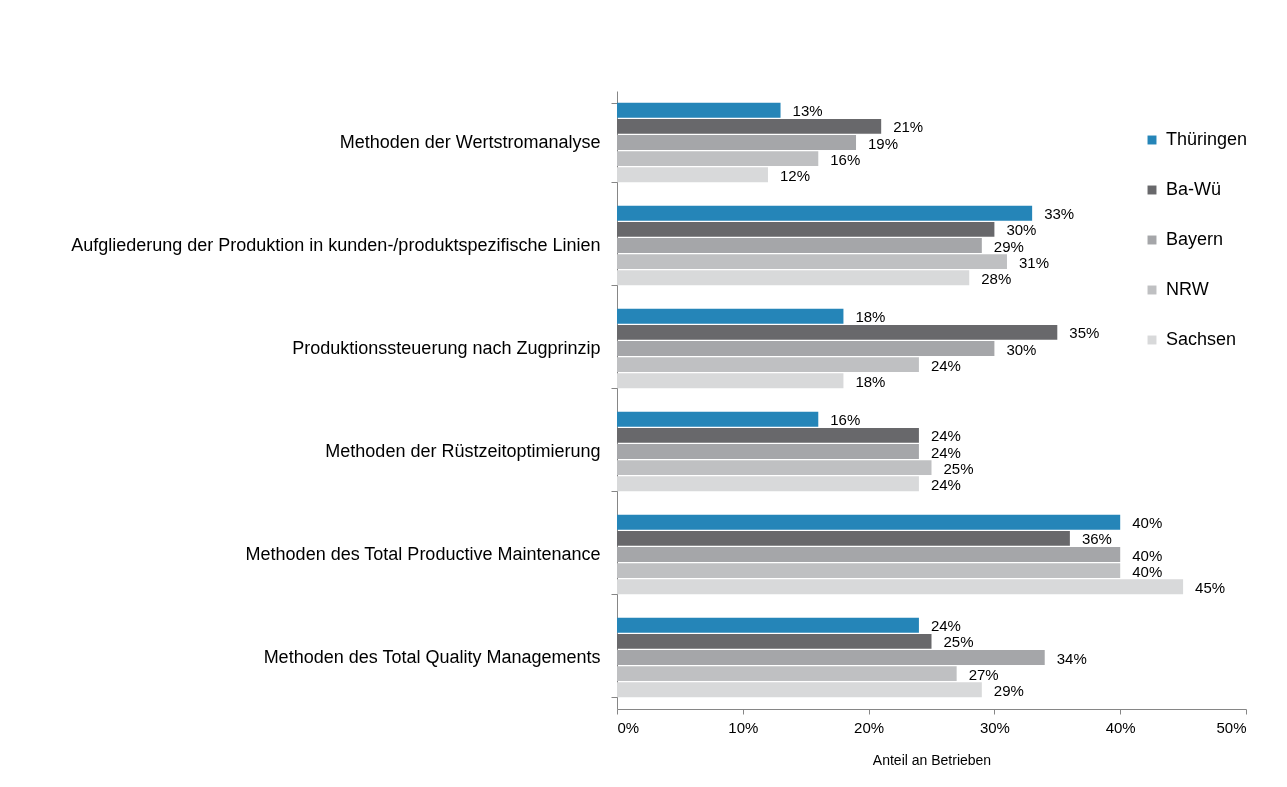 Image resolution: width=1287 pixels, height=787 pixels. Describe the element at coordinates (1071, 658) in the screenshot. I see `data-label: 34%` at that location.